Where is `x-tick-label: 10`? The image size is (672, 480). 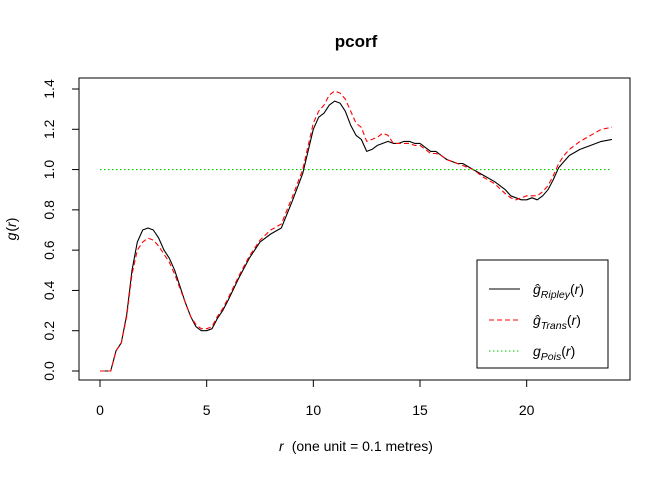
x-tick-label: 10 is located at coordinates (314, 410).